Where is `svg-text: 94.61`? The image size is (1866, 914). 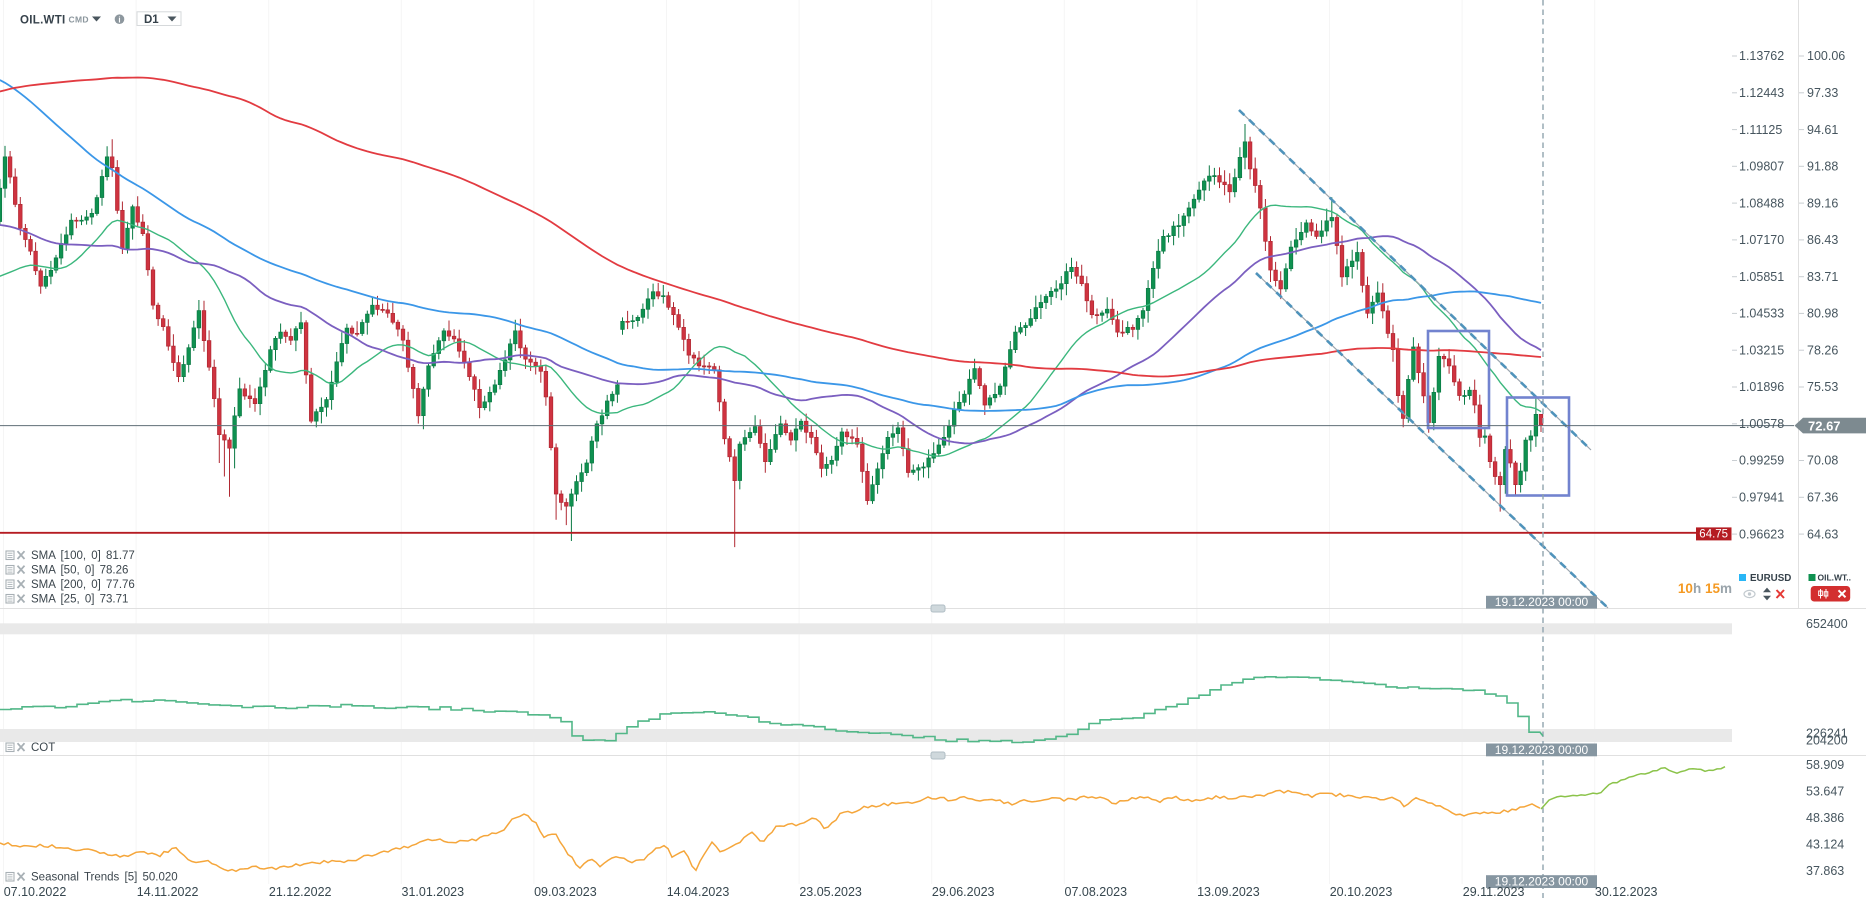
svg-text: 94.61 is located at coordinates (1822, 130).